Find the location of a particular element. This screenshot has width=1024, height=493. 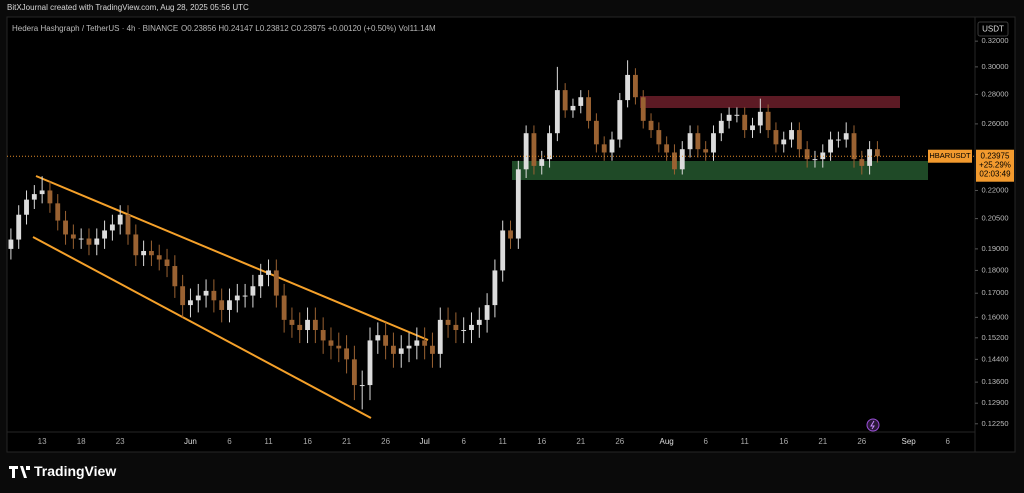

y-tick-label: 0.18000 is located at coordinates (994, 269).